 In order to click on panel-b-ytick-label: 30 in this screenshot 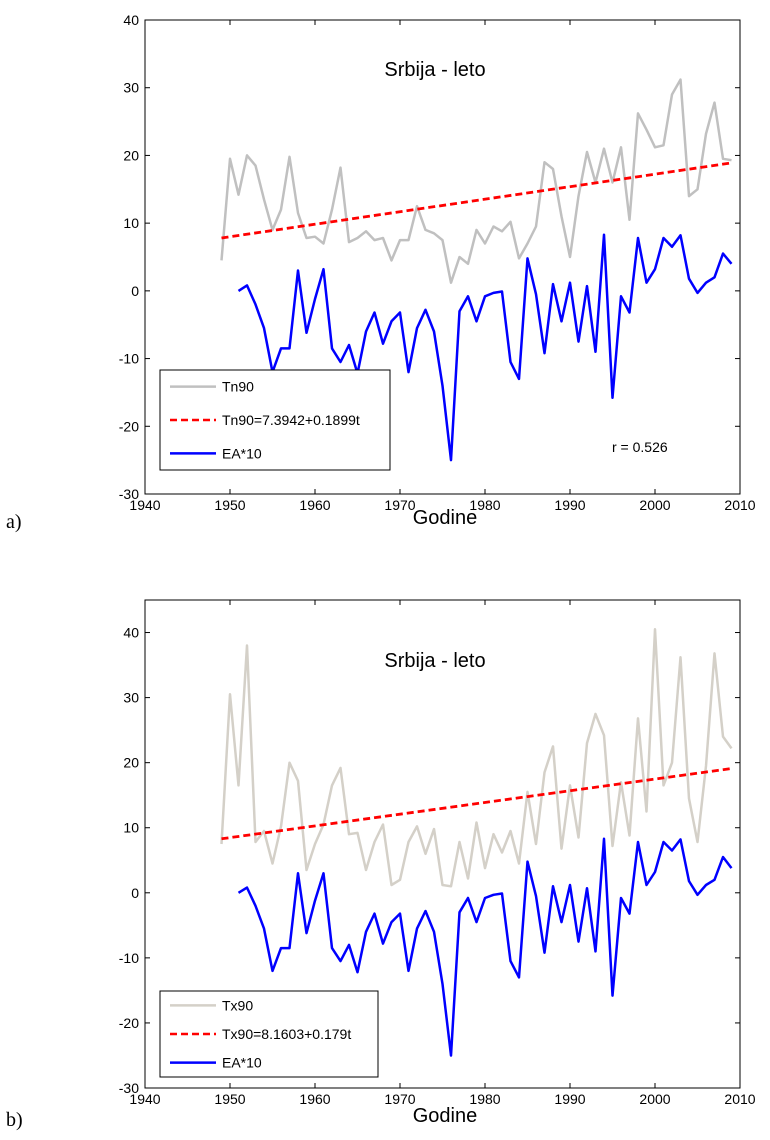, I will do `click(131, 698)`.